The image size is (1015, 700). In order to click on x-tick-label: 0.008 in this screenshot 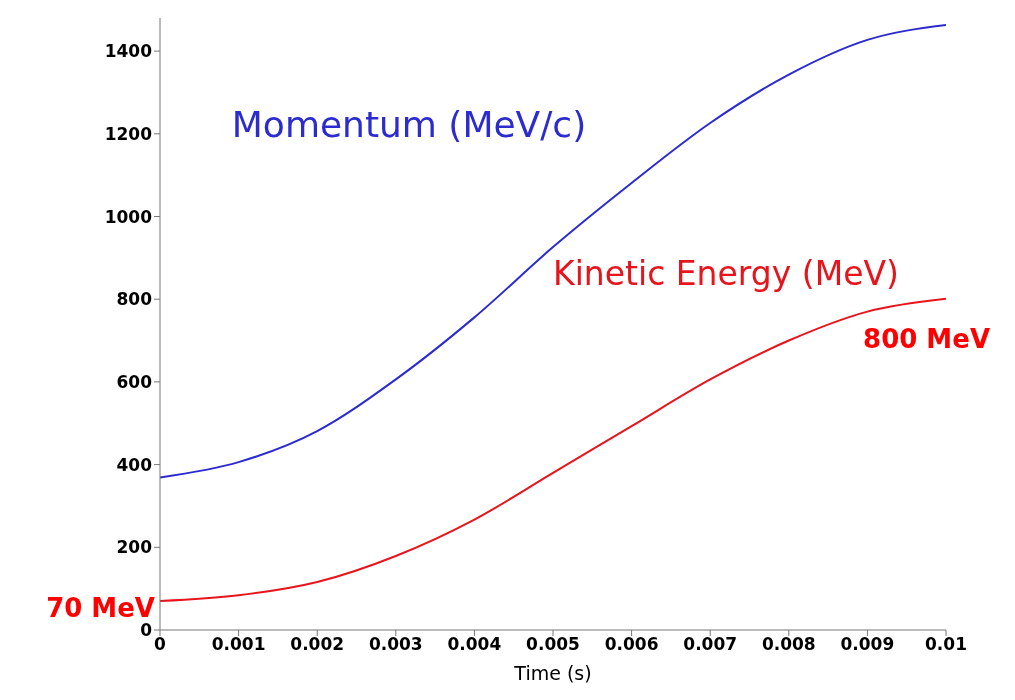, I will do `click(788, 644)`.